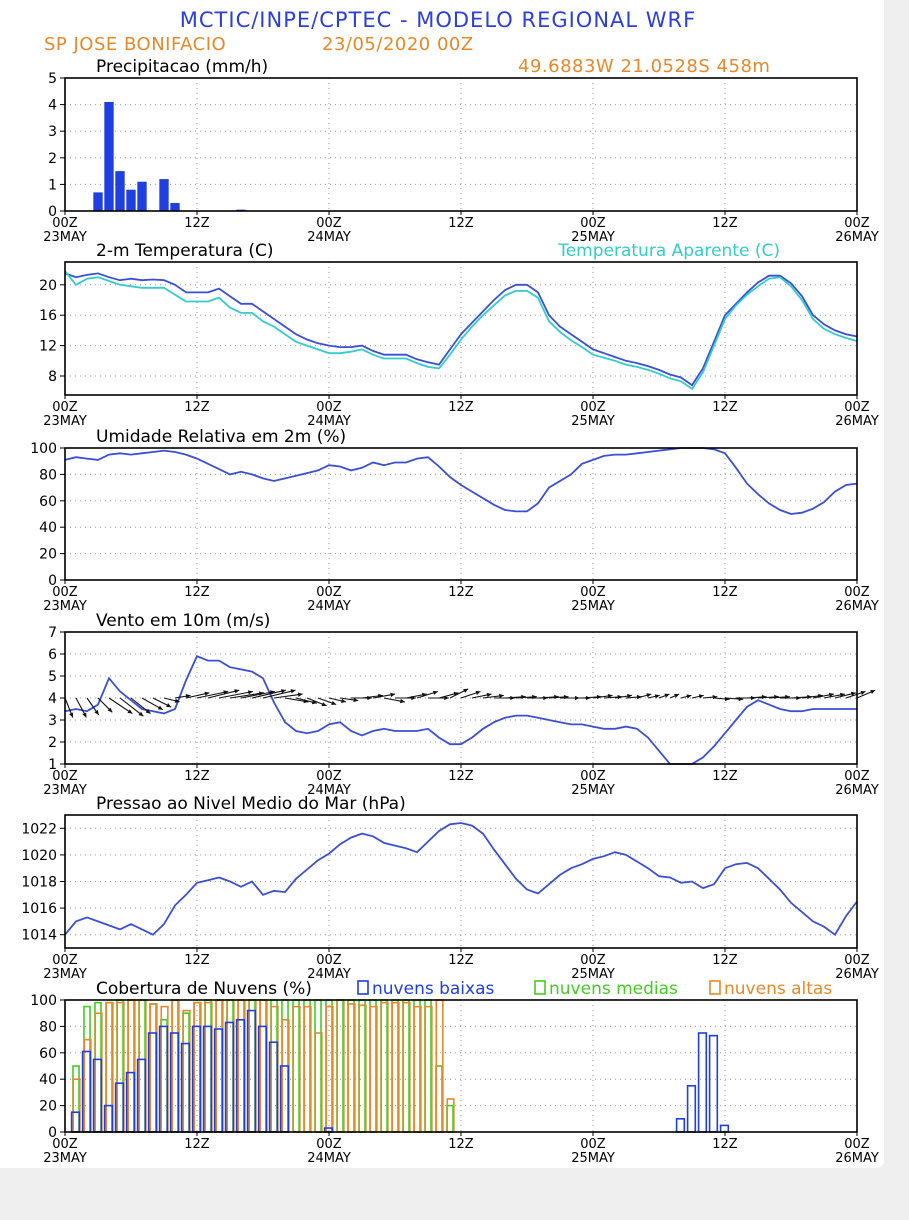  I want to click on pressure-xtick-label: 00Z, so click(65, 960).